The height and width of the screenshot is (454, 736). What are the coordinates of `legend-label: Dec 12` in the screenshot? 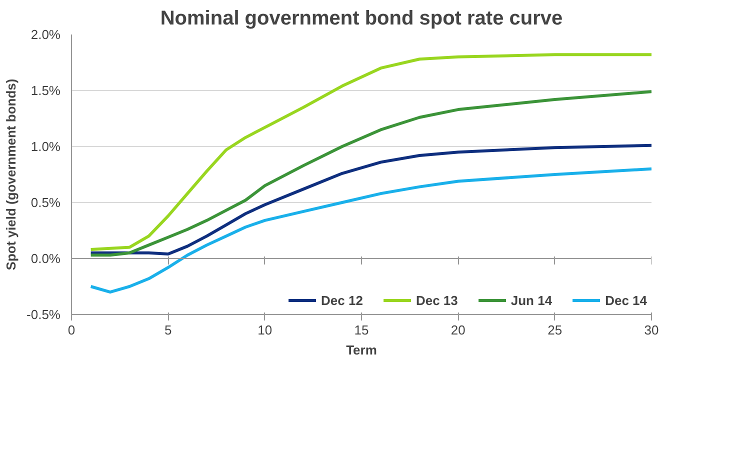 It's located at (342, 300).